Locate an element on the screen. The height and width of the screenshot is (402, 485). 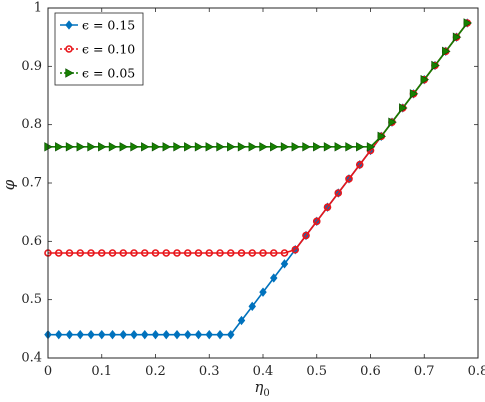
x-tick-label: 0 is located at coordinates (48, 371).